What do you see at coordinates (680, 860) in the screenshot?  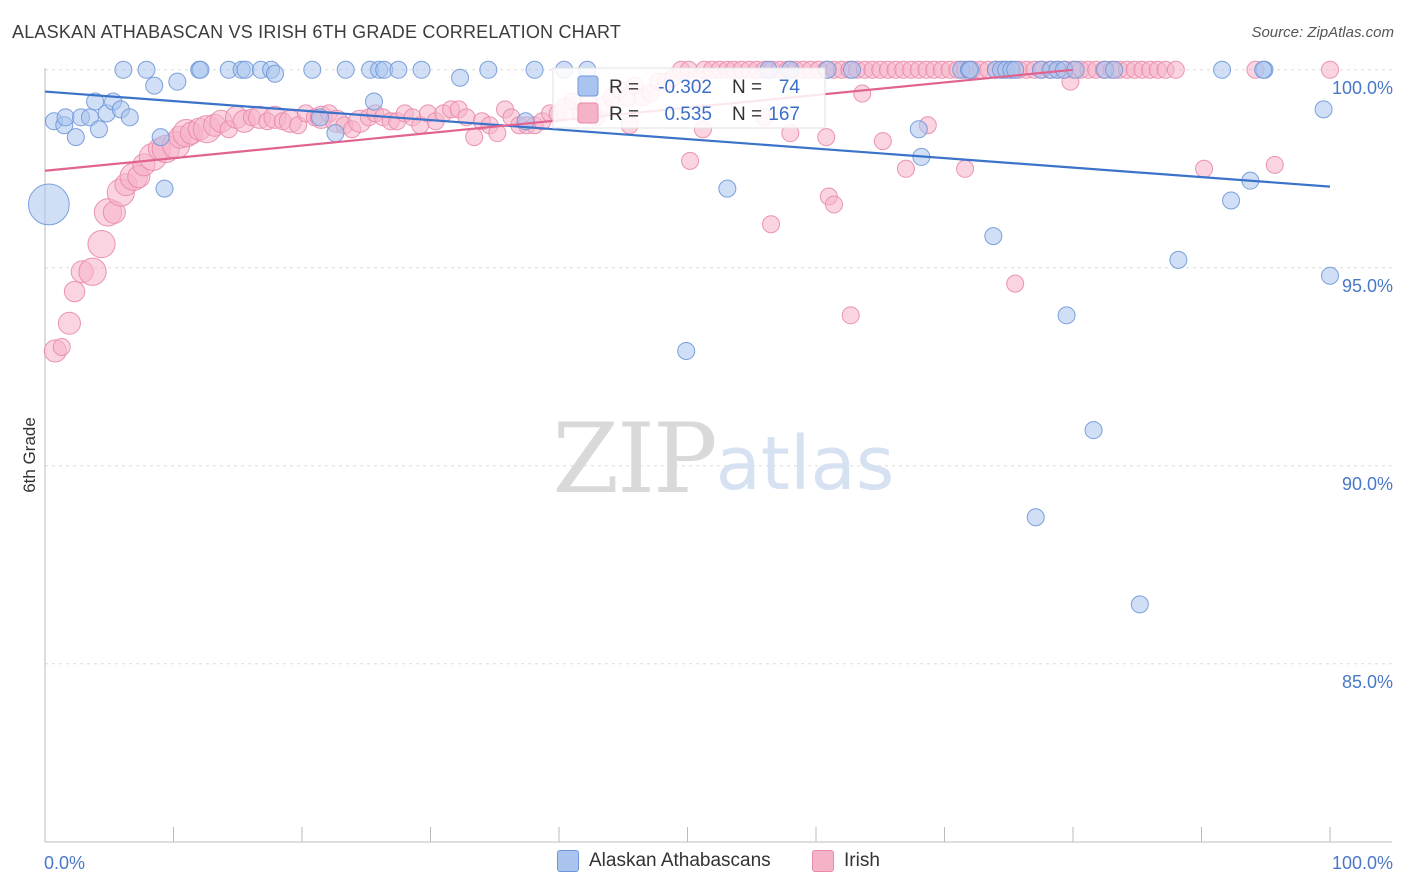 I see `legend-label-alaskan-athabascans: Alaskan Athabascans` at bounding box center [680, 860].